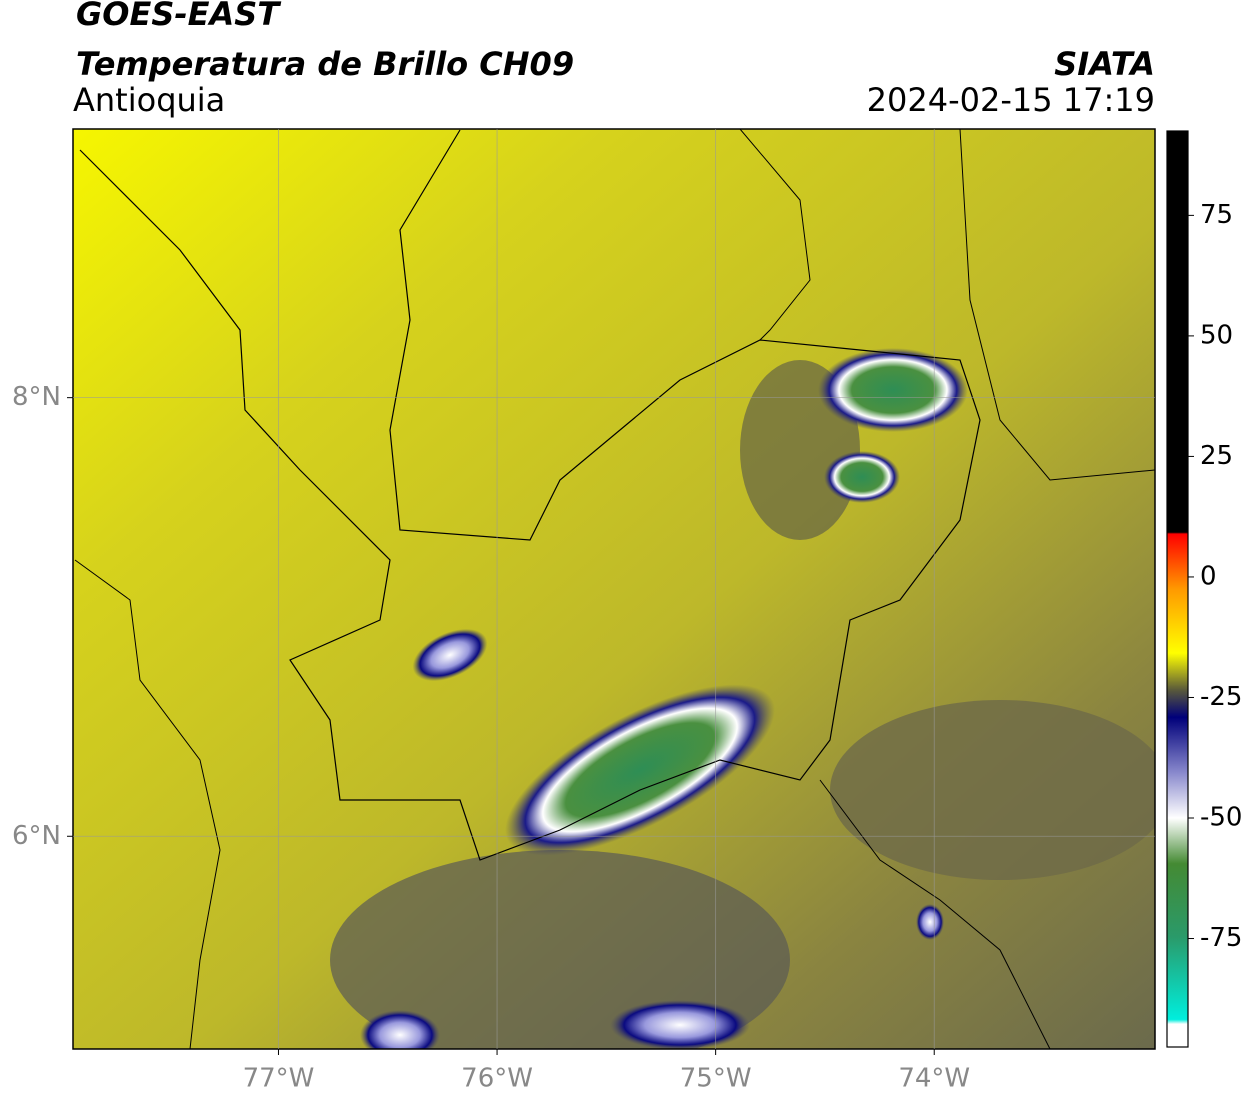  Describe the element at coordinates (934, 1079) in the screenshot. I see `x-tick-label: 74°W` at that location.